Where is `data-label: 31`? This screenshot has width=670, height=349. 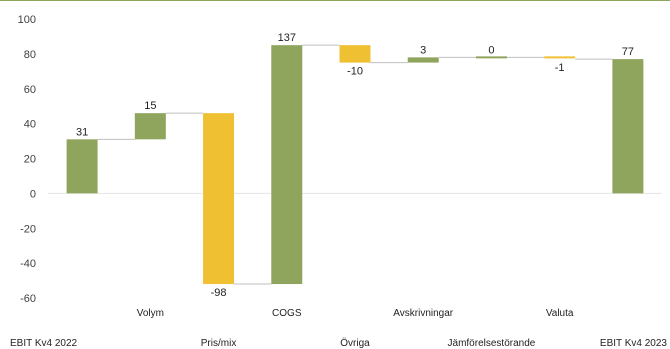 data-label: 31 is located at coordinates (82, 132).